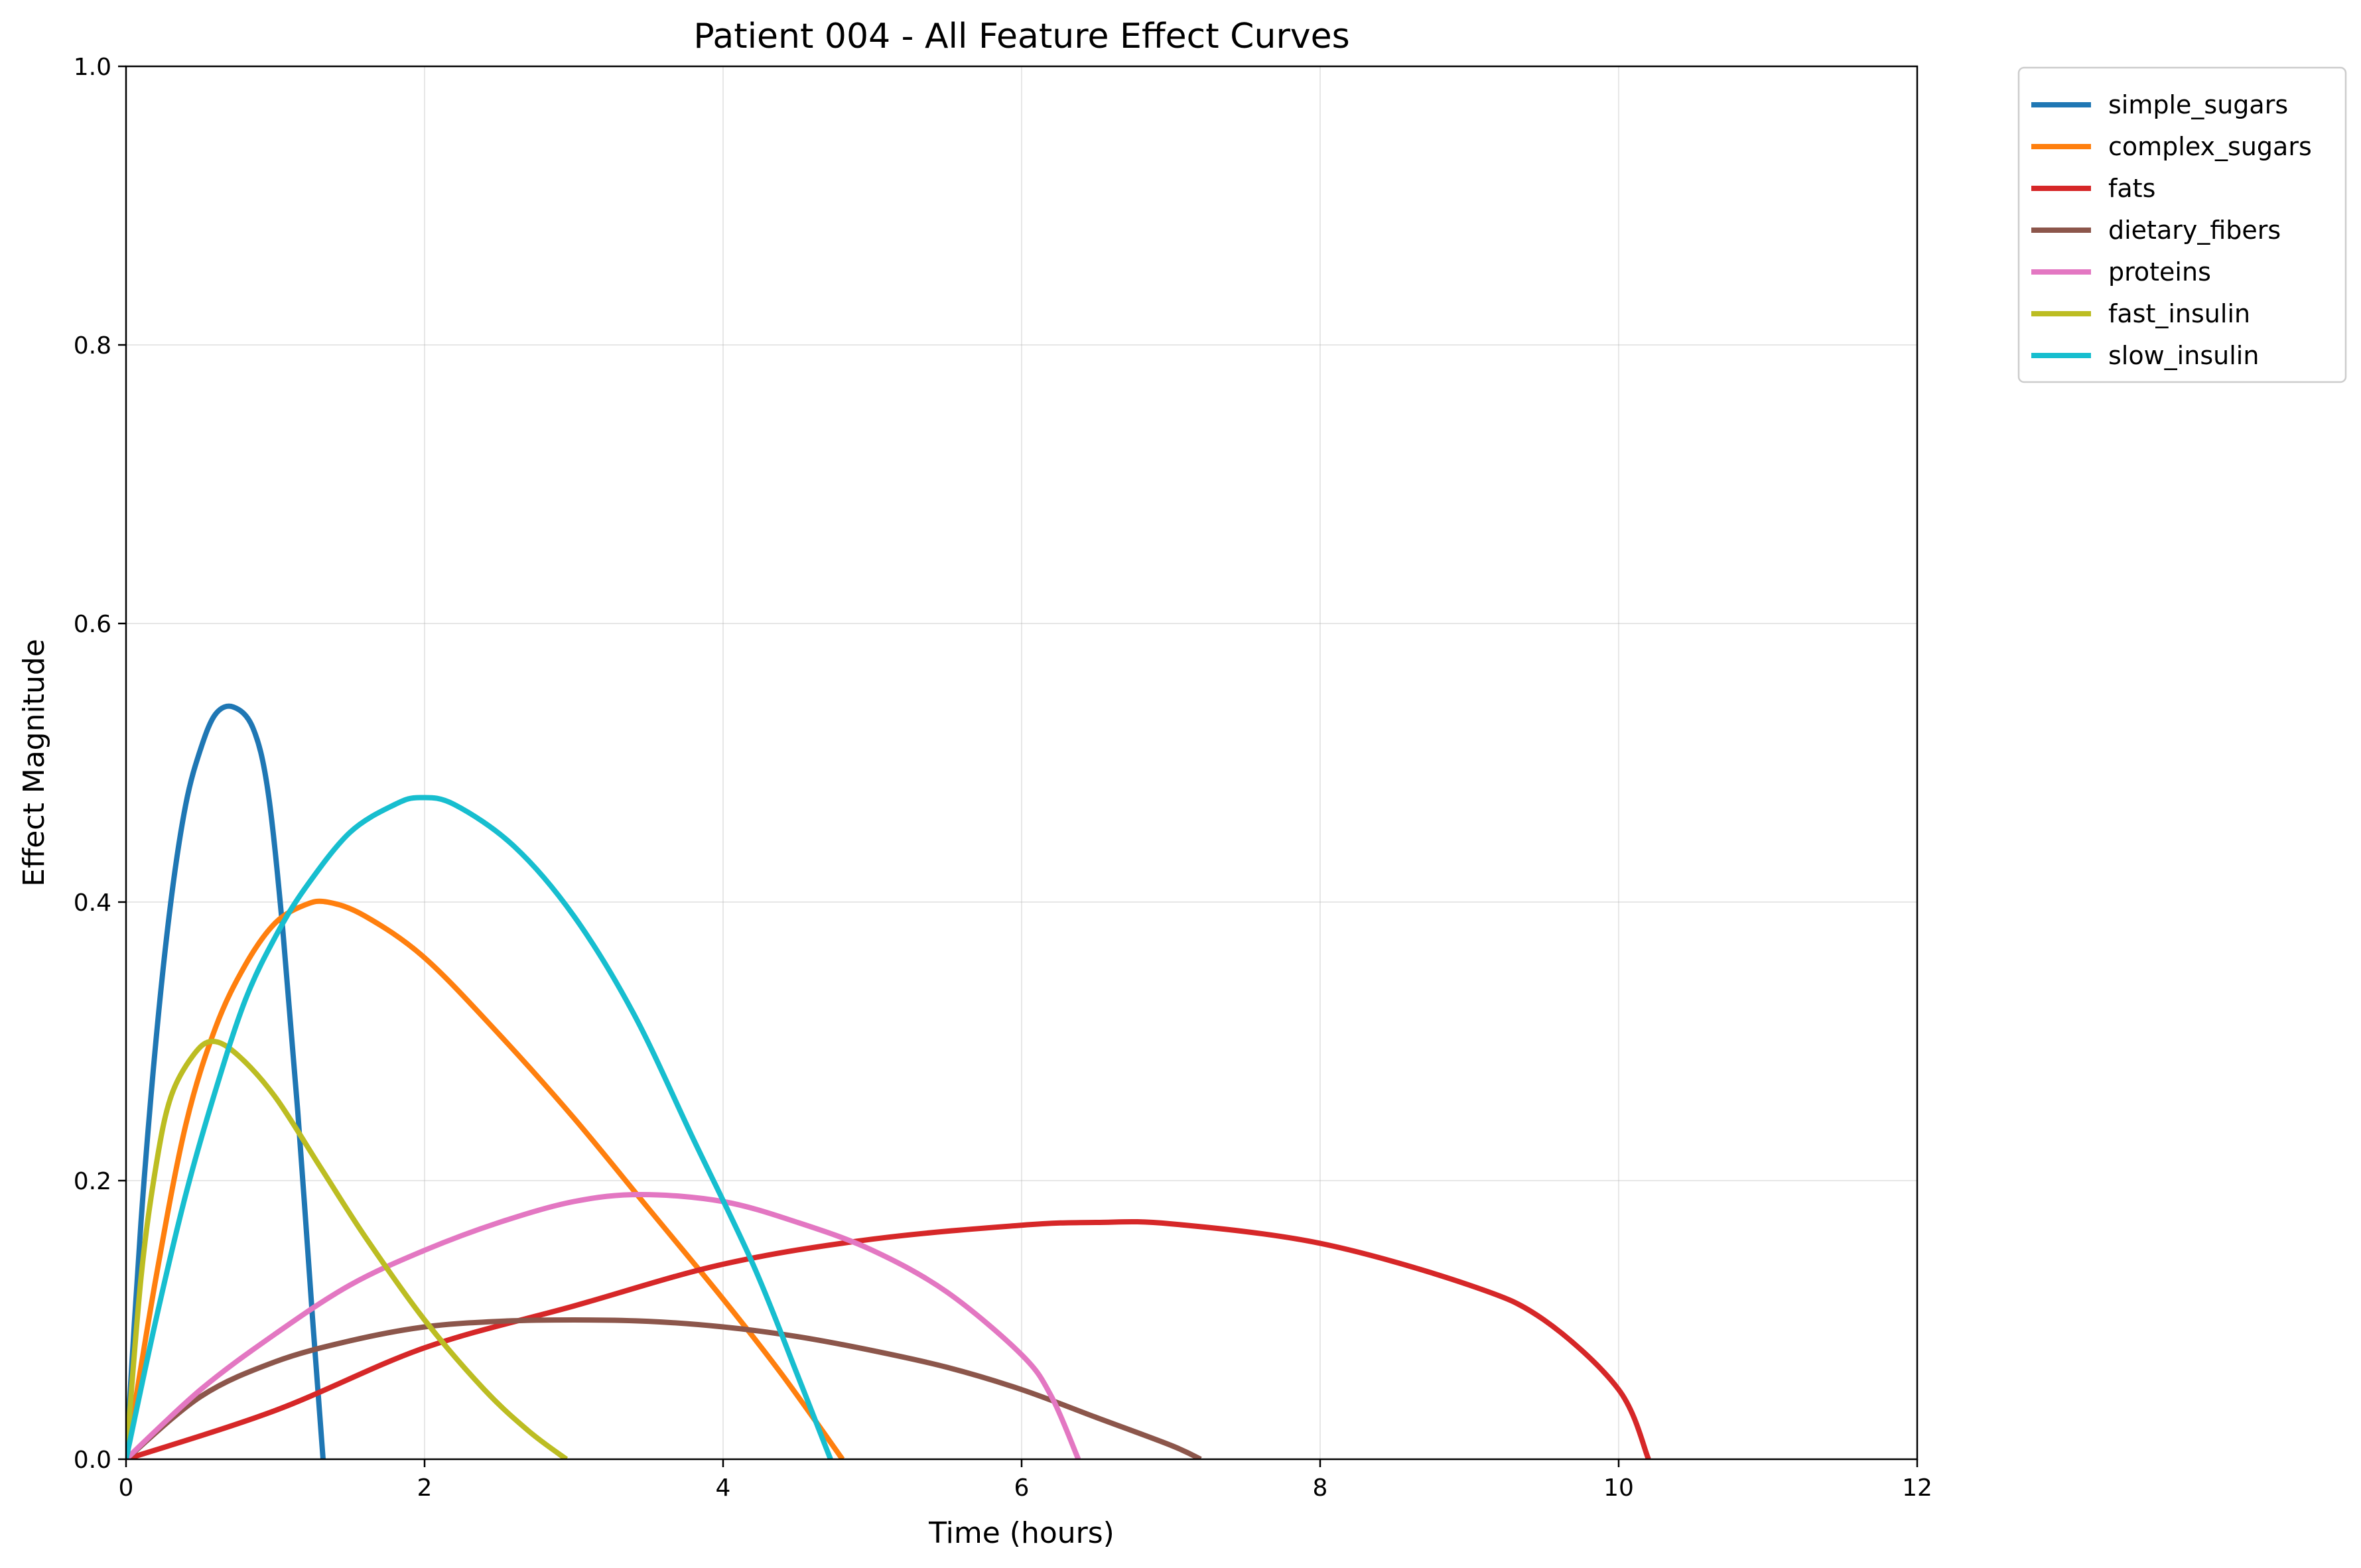  What do you see at coordinates (226, 1081) in the screenshot?
I see `series-line-simple-sugars` at bounding box center [226, 1081].